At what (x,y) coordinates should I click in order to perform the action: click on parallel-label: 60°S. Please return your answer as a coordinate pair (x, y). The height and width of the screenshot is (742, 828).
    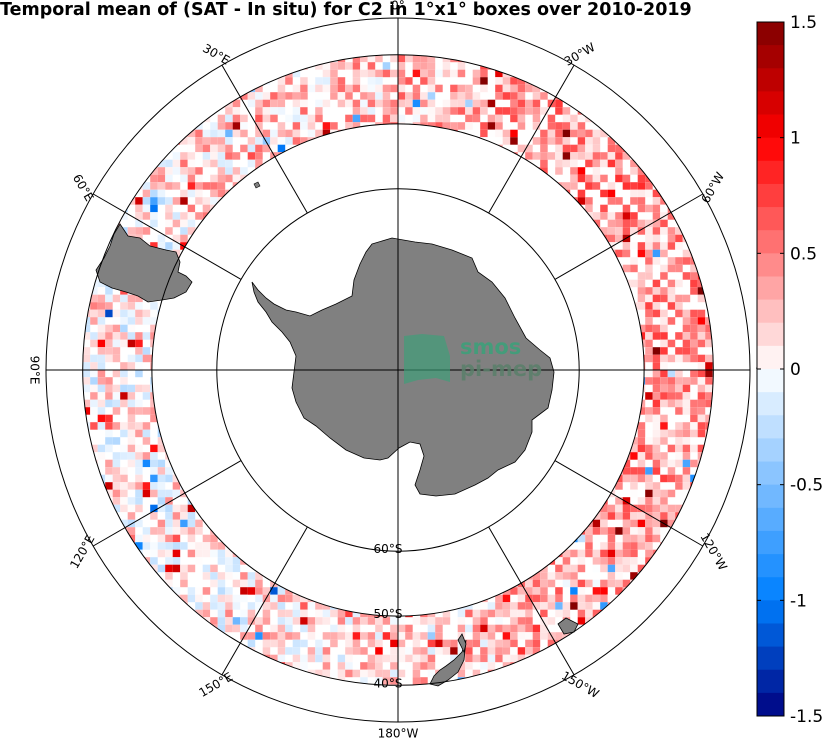
    Looking at the image, I should click on (388, 549).